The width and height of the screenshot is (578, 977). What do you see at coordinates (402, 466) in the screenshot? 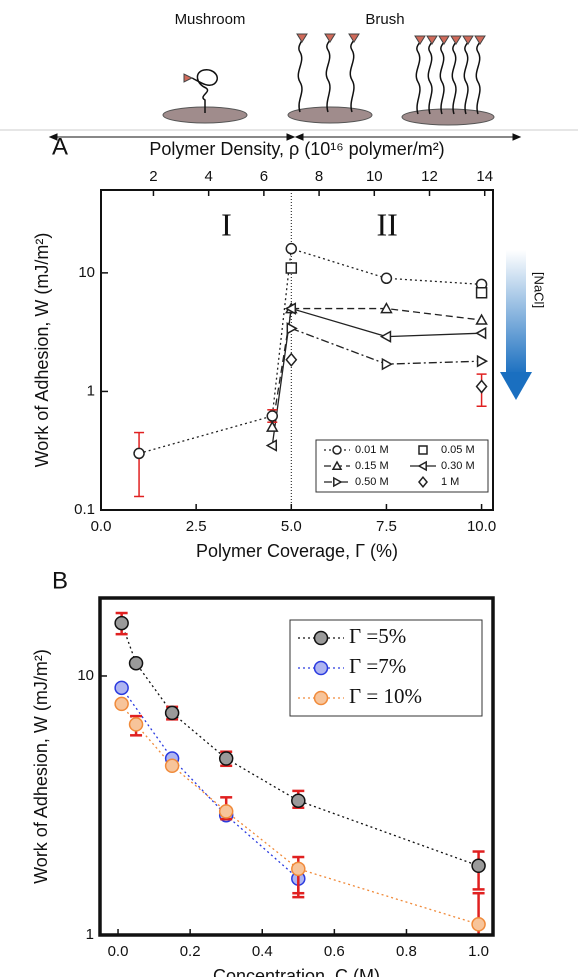
I see `legend-box` at bounding box center [402, 466].